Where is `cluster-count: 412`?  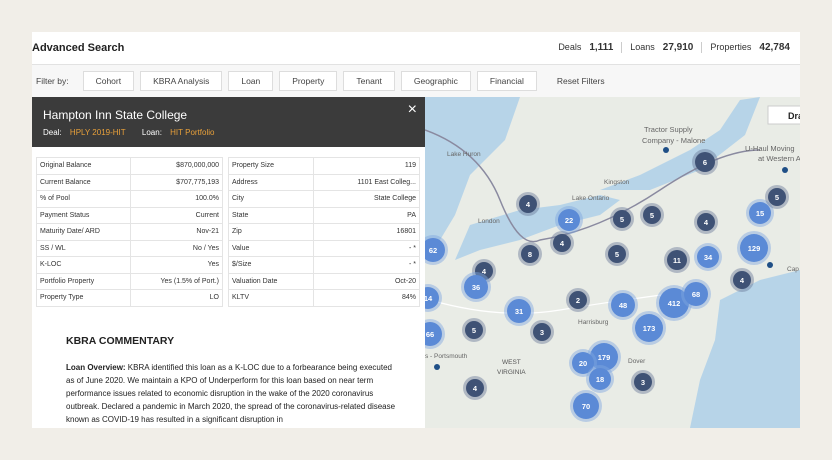 cluster-count: 412 is located at coordinates (674, 303).